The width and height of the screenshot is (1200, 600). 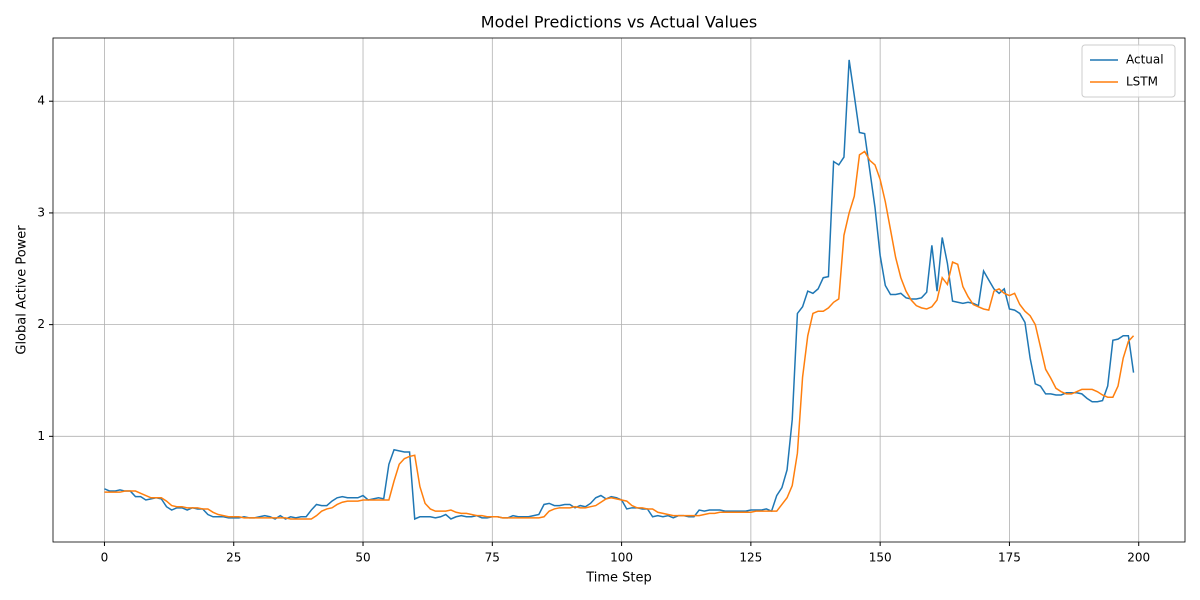 What do you see at coordinates (492, 558) in the screenshot?
I see `x-tick-label: 75` at bounding box center [492, 558].